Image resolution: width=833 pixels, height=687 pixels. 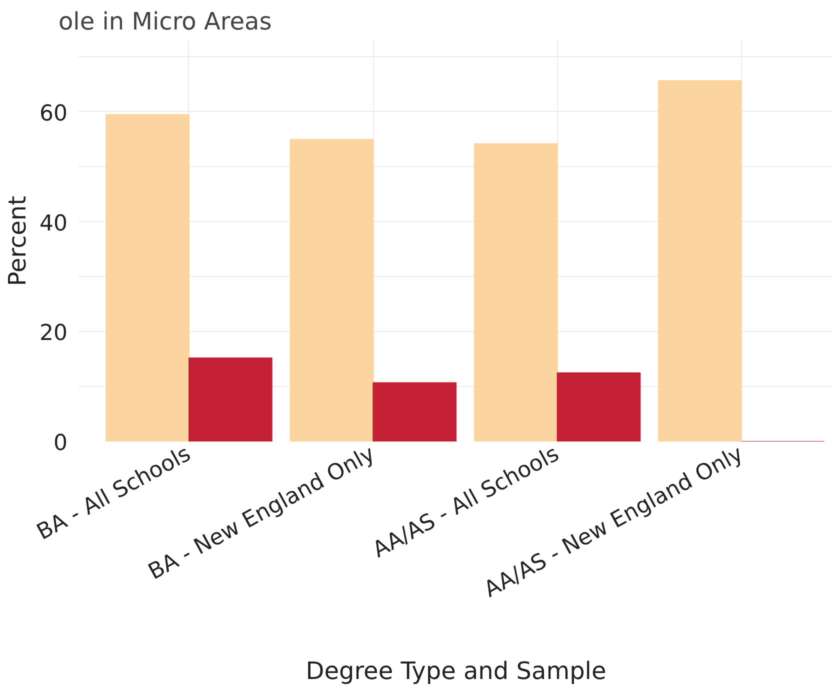 I want to click on y-tick-label: 0, so click(x=61, y=443).